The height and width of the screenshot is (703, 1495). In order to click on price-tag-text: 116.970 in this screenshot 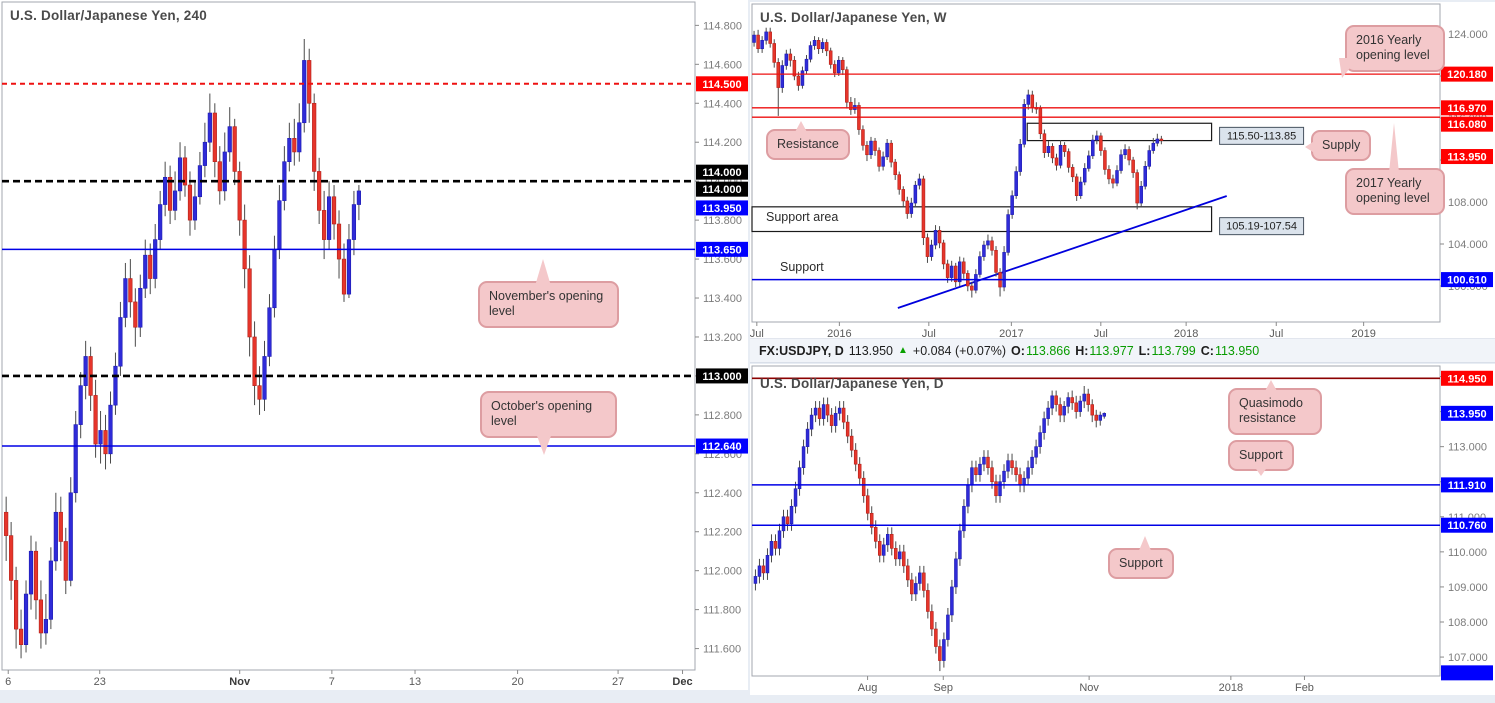, I will do `click(1466, 109)`.